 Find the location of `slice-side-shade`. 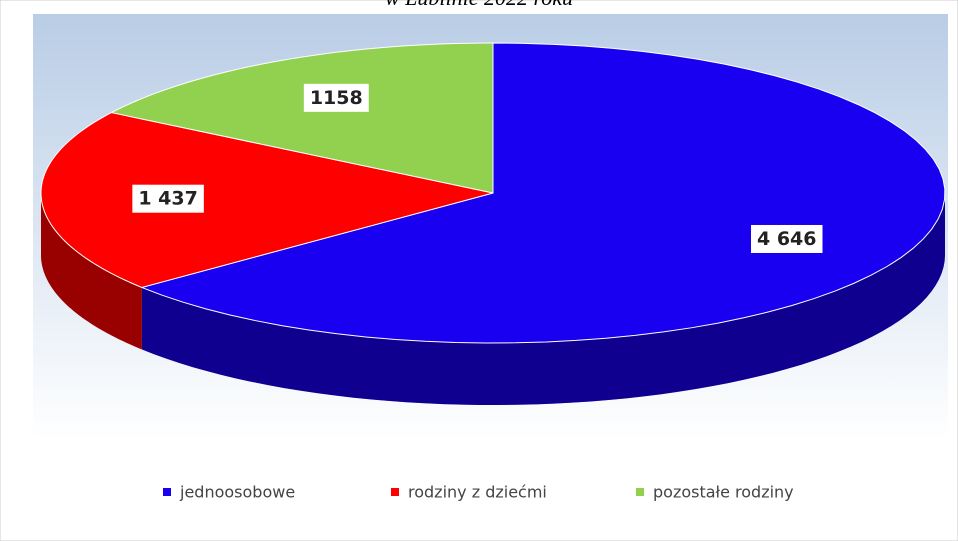

slice-side-shade is located at coordinates (91, 271).